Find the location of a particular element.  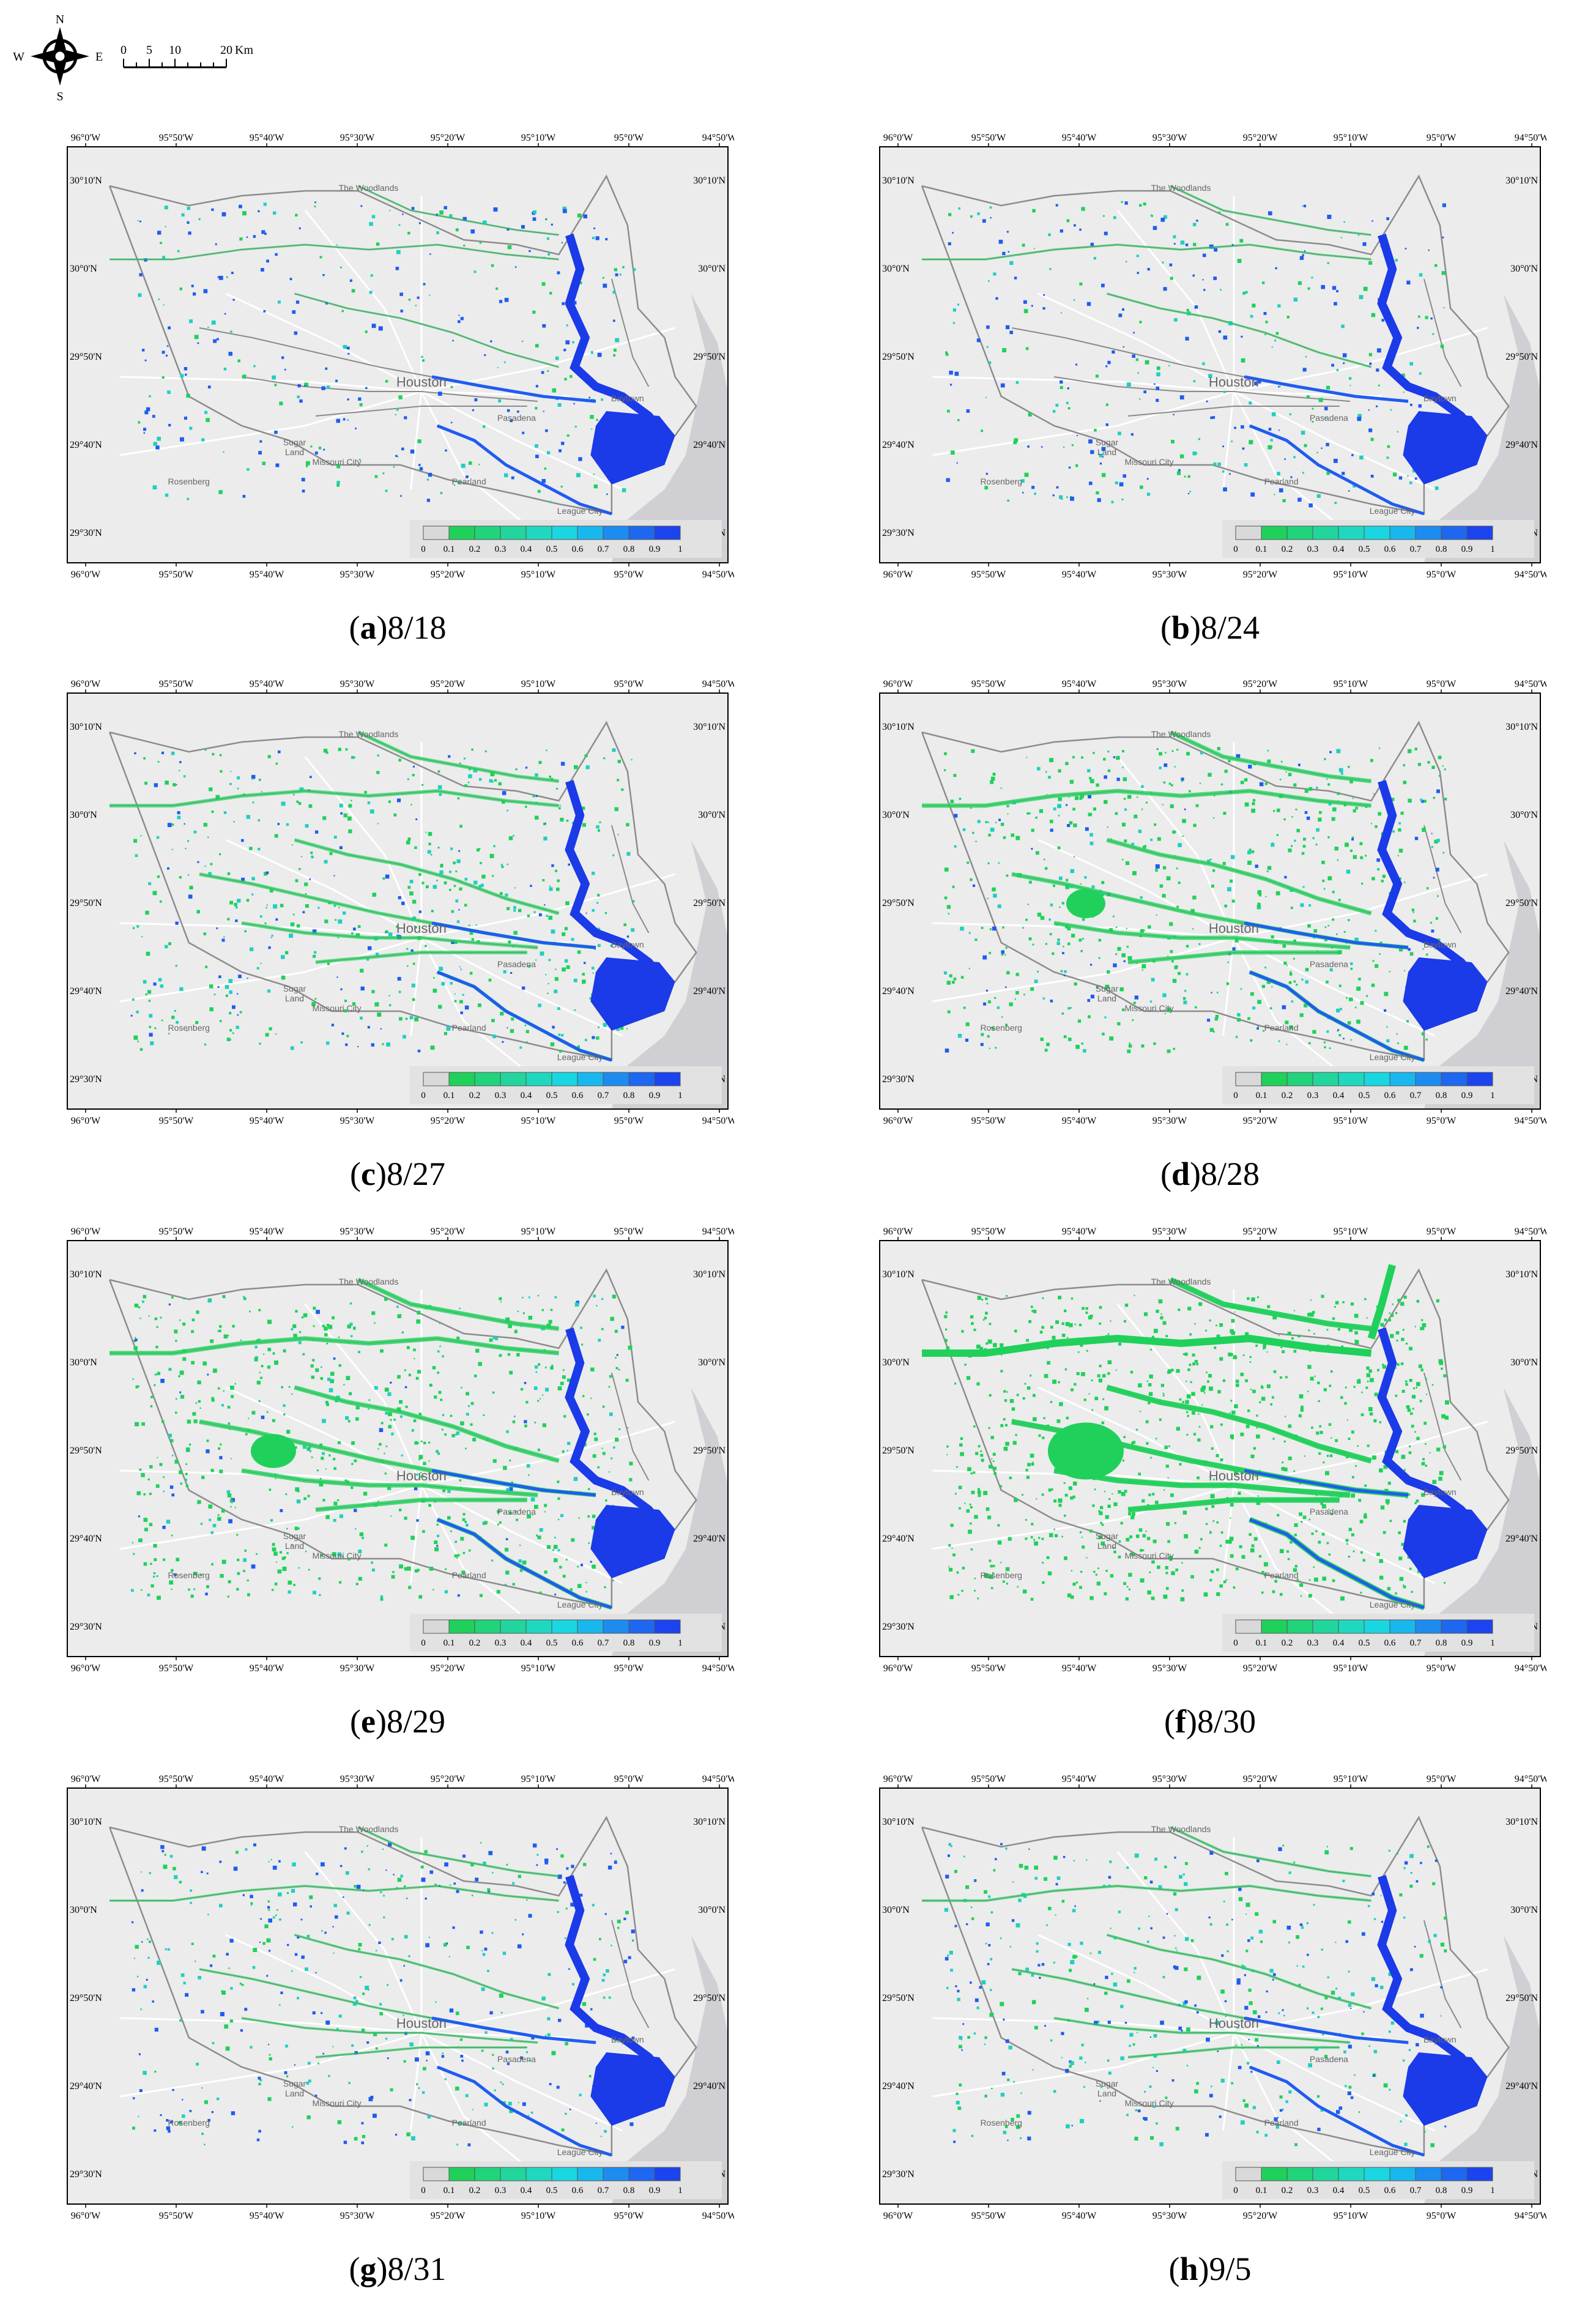

lon-label-top: 95°0'W is located at coordinates (629, 138).